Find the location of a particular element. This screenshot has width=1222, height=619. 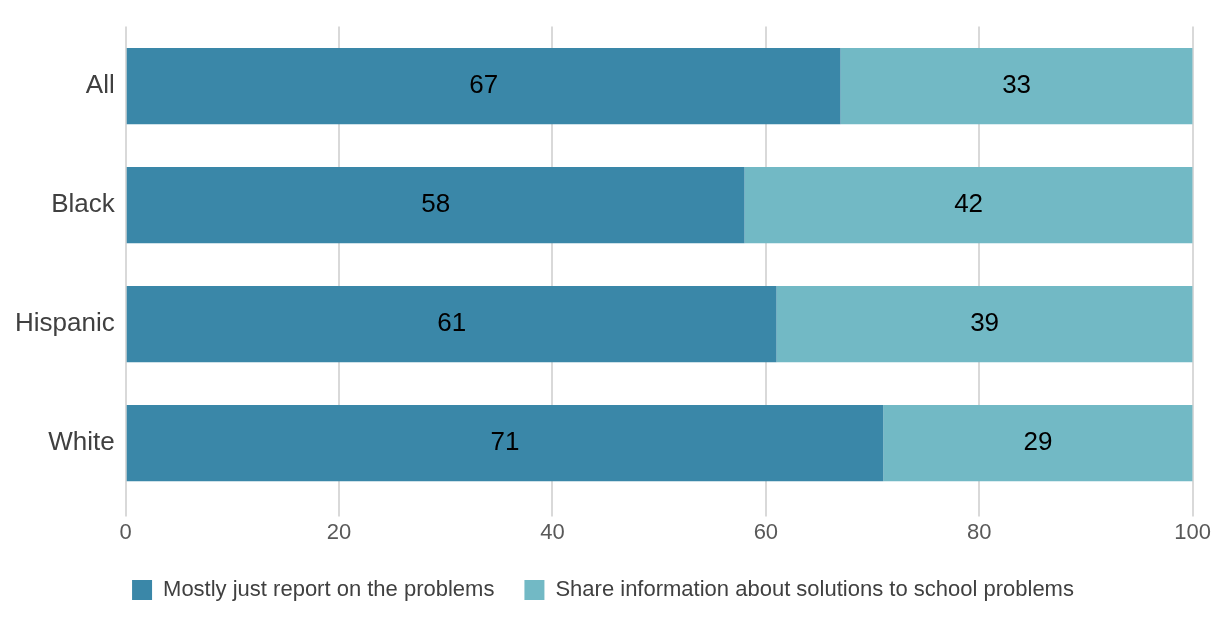

data-label: 61 is located at coordinates (452, 322).